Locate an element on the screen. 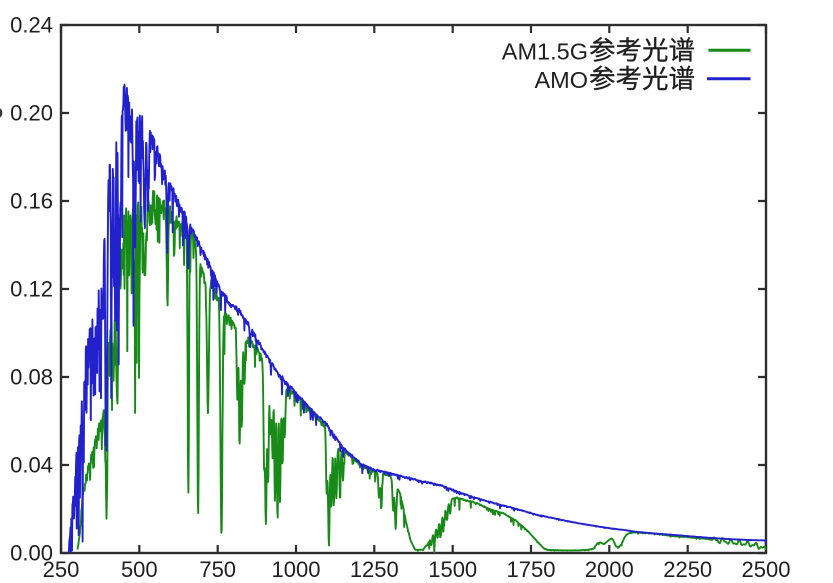 This screenshot has height=583, width=833. svg-text: AMO is located at coordinates (561, 80).